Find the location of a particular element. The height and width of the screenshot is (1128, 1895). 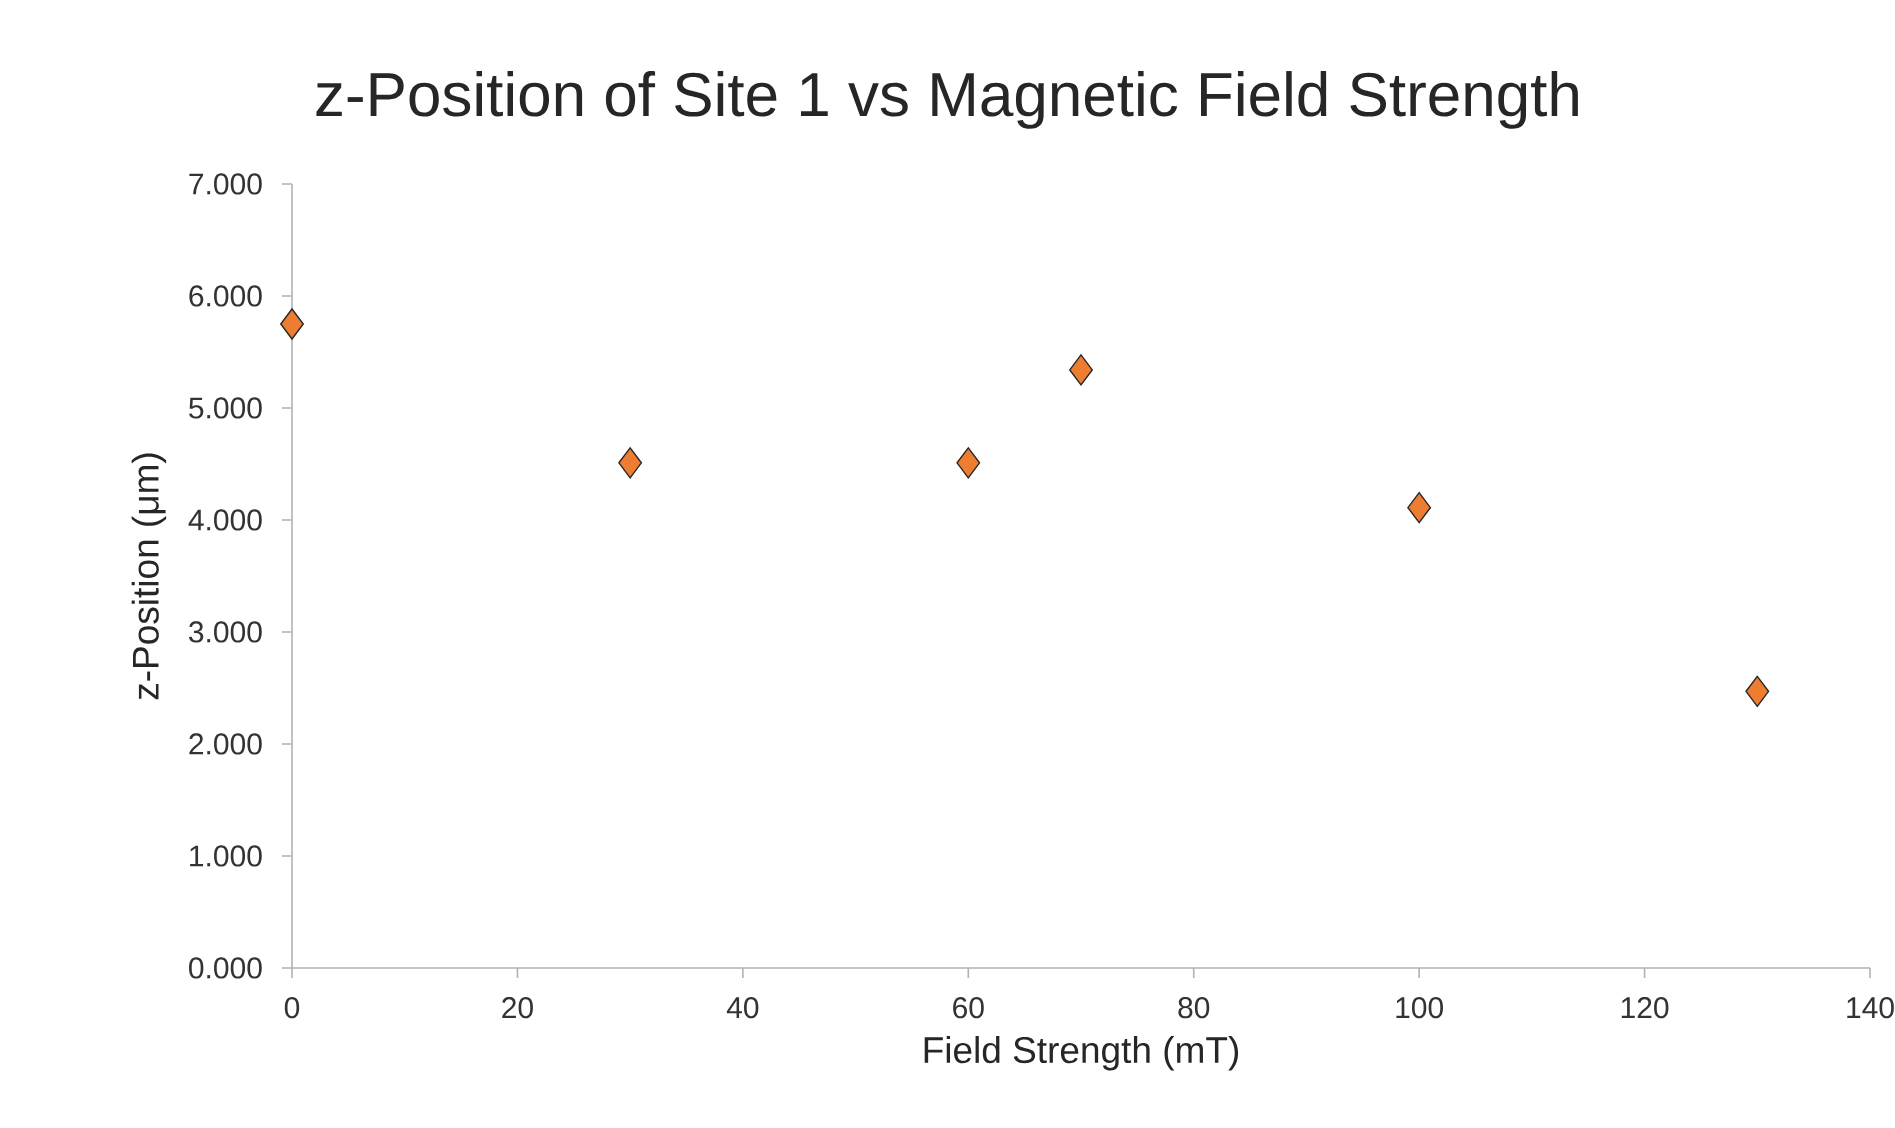

x-tick-label: 20 is located at coordinates (517, 1008).